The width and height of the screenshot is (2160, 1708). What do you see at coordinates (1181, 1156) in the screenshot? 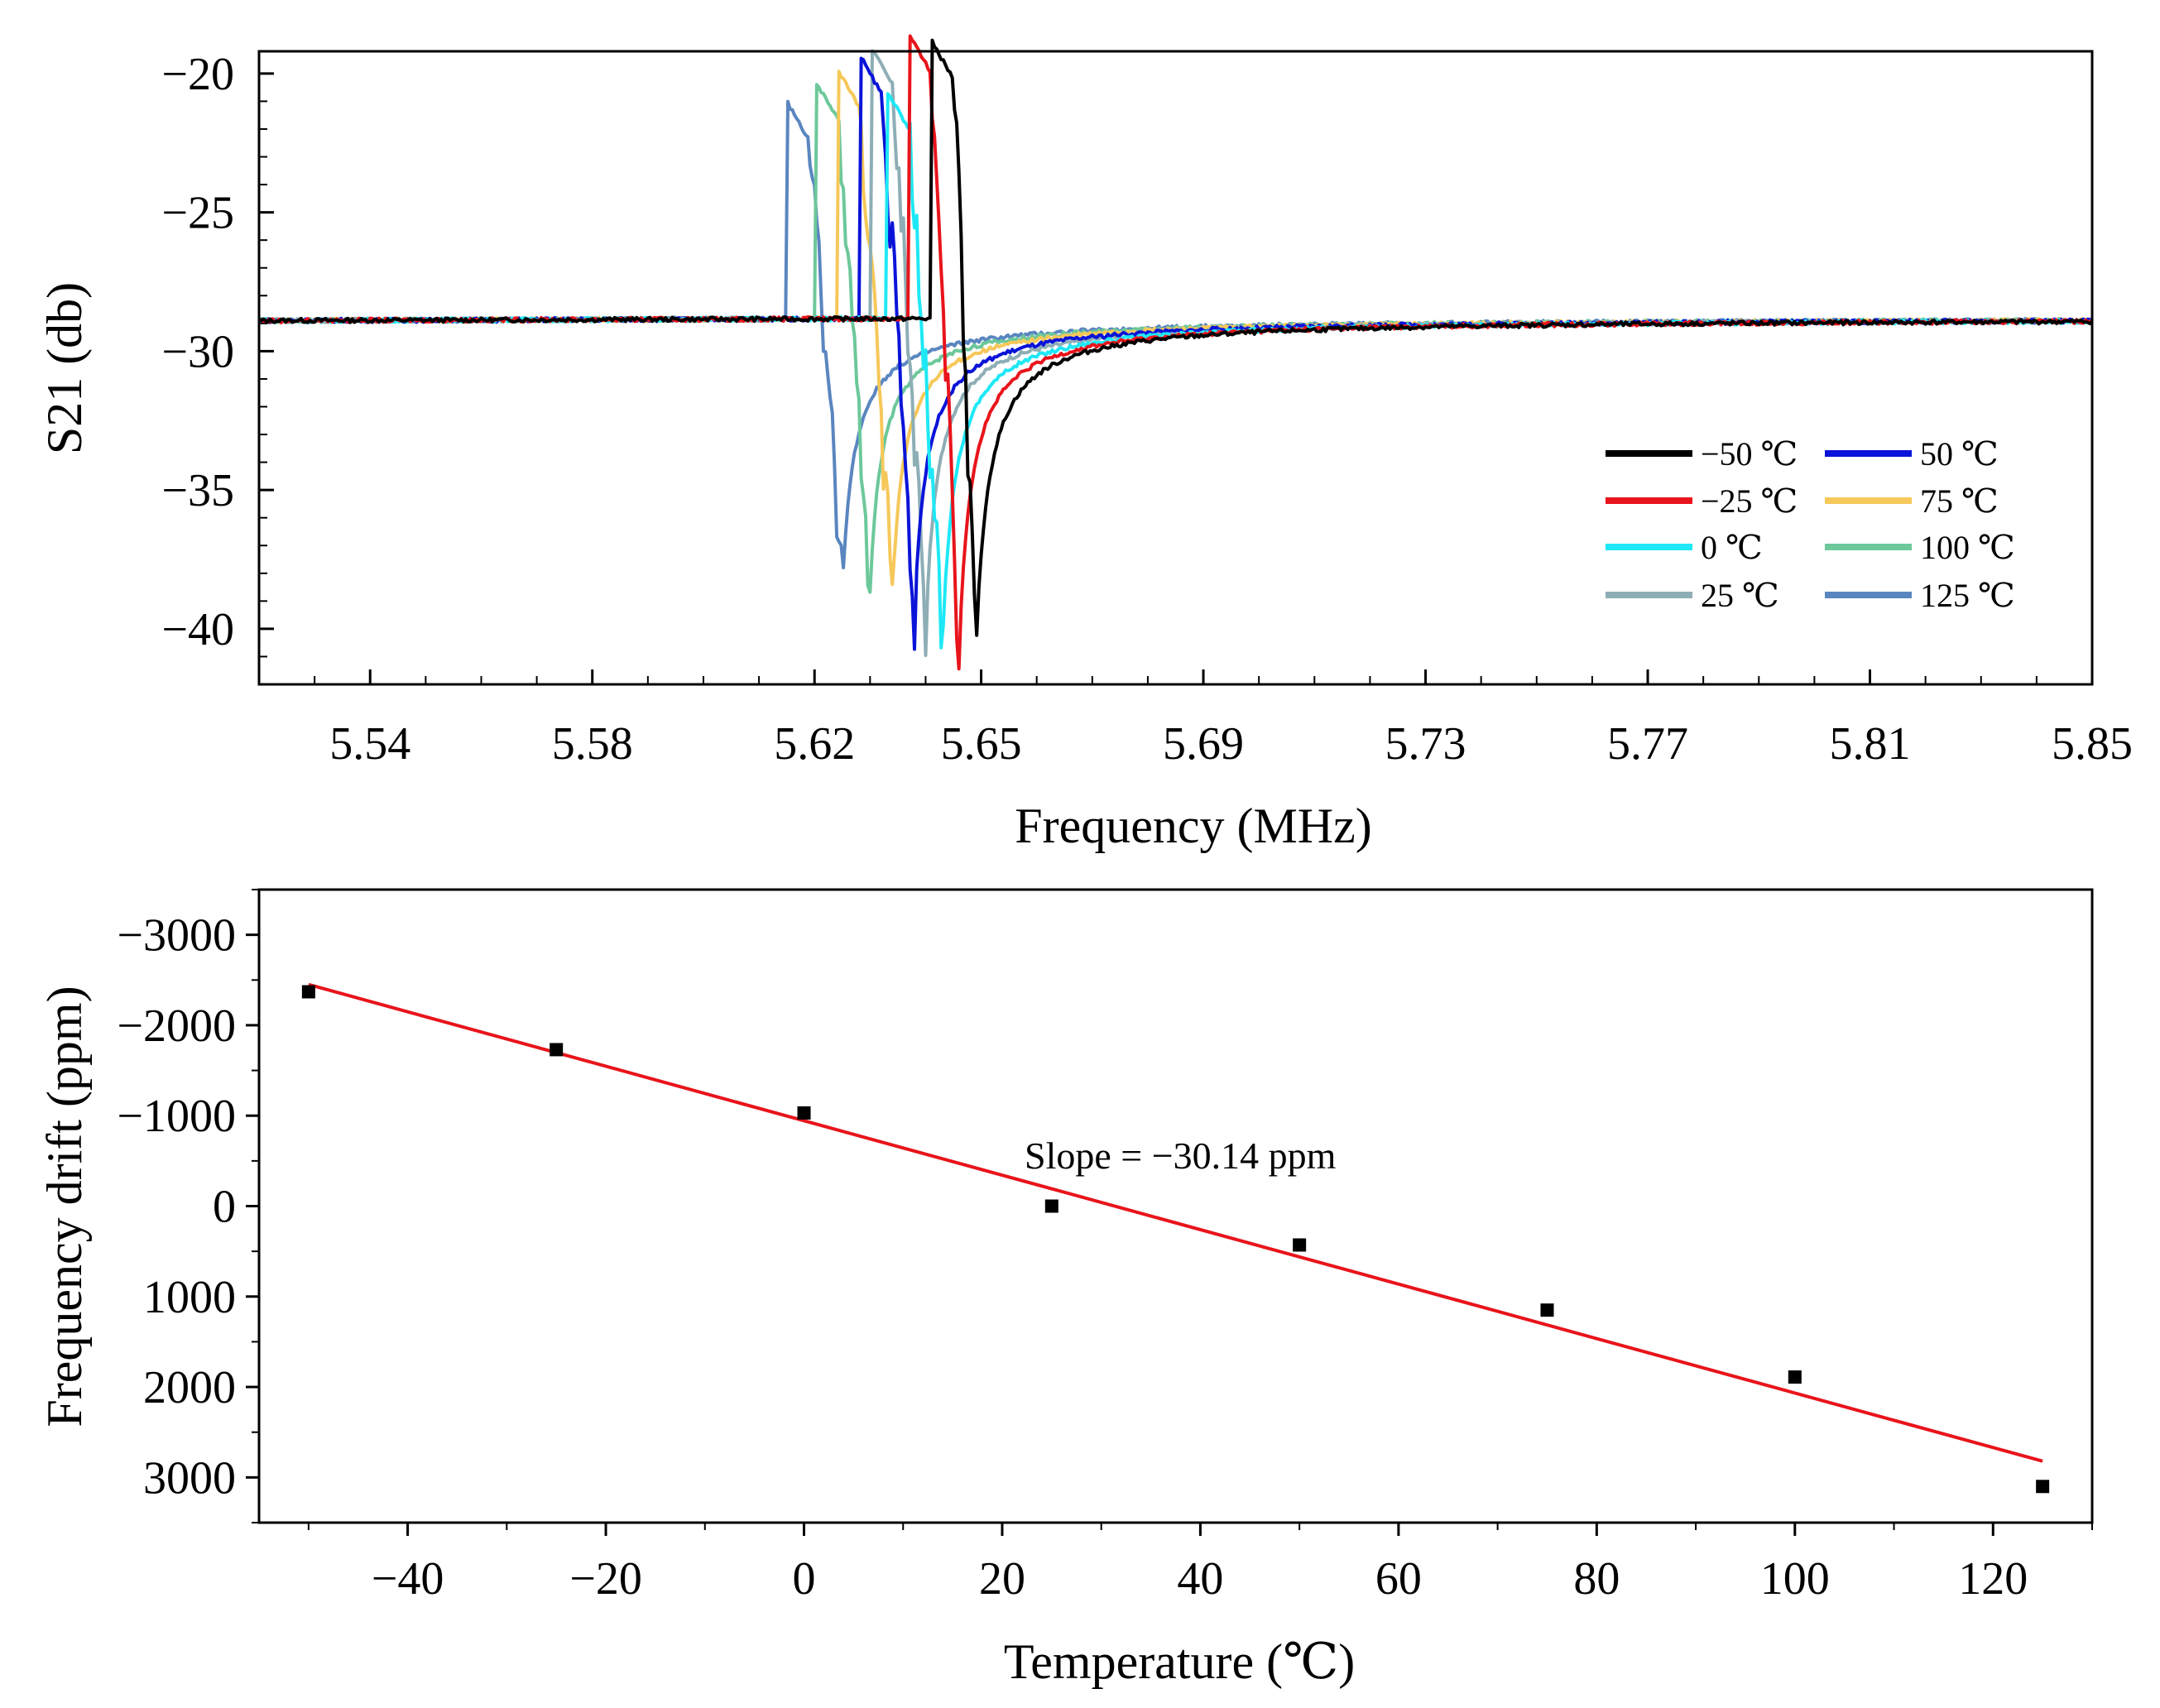
I see `slope-annotation: Slope = −30.14 ppm` at bounding box center [1181, 1156].